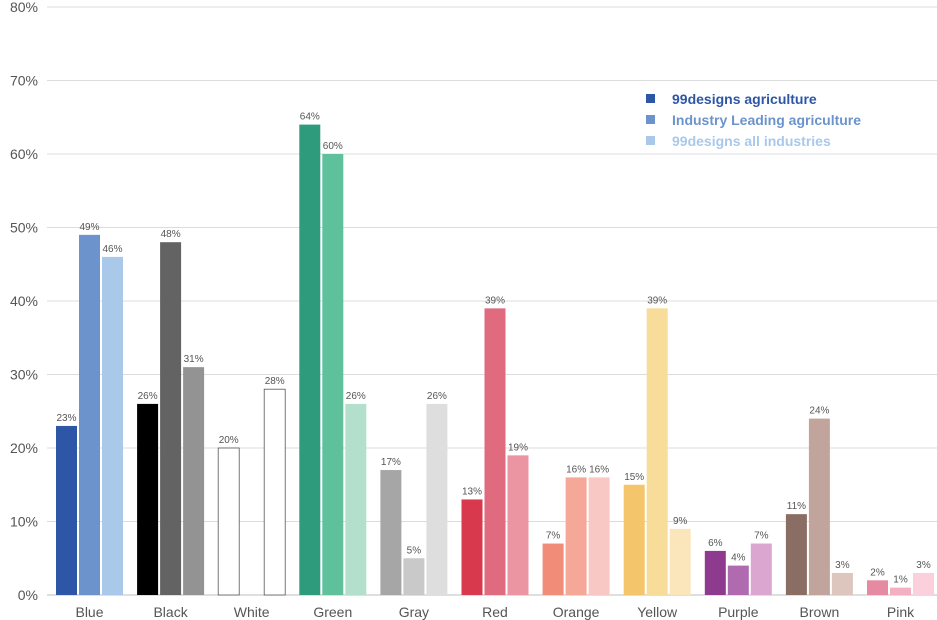  What do you see at coordinates (877, 572) in the screenshot?
I see `data-label: 2%` at bounding box center [877, 572].